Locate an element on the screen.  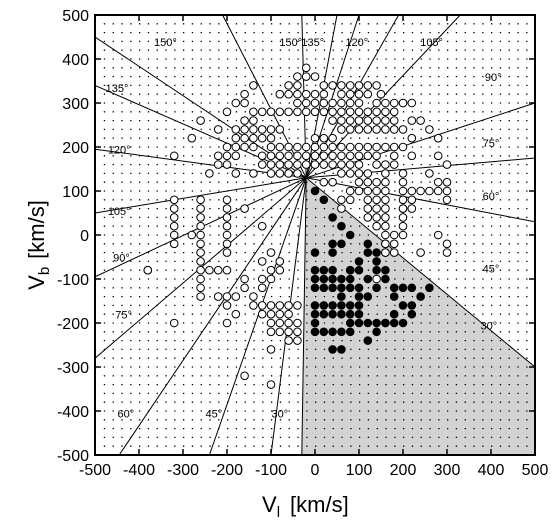
angle-line is located at coordinates (264, 97).